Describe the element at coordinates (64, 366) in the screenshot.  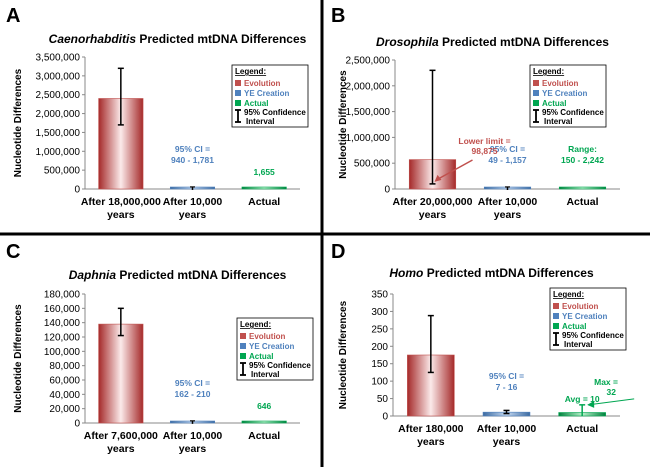
I see `y-tick-label: 80,000` at that location.